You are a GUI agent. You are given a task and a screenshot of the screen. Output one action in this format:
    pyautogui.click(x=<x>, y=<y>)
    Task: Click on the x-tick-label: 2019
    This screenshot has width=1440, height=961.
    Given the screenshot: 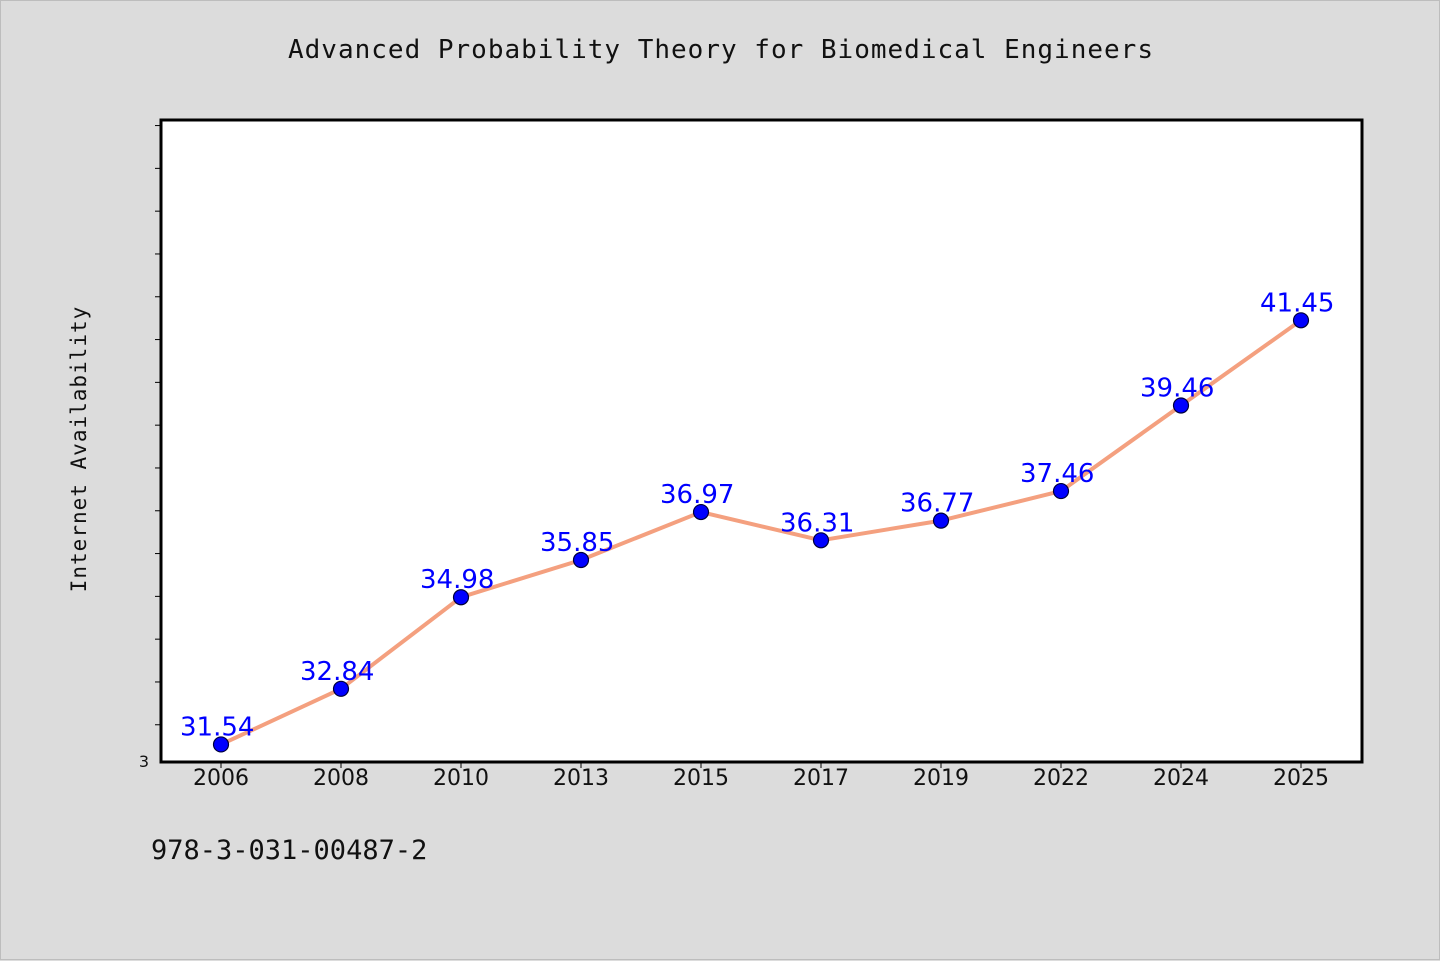 What is the action you would take?
    pyautogui.click(x=941, y=778)
    